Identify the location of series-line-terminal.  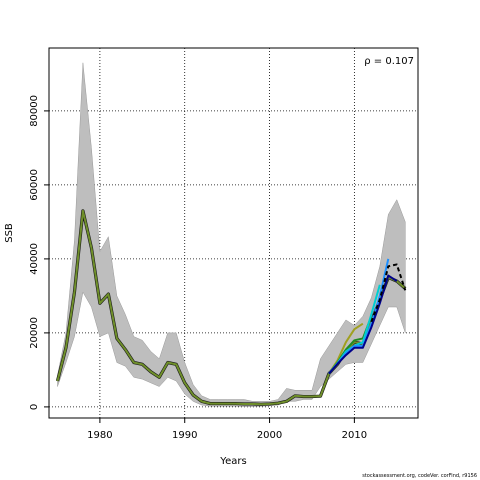
(388, 293).